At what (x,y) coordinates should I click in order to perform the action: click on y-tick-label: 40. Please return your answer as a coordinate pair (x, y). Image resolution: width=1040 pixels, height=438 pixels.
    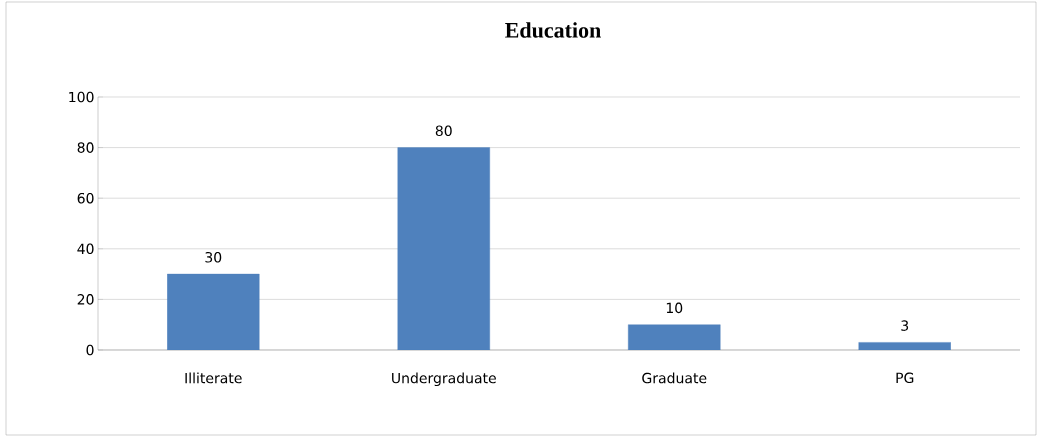
    Looking at the image, I should click on (85, 249).